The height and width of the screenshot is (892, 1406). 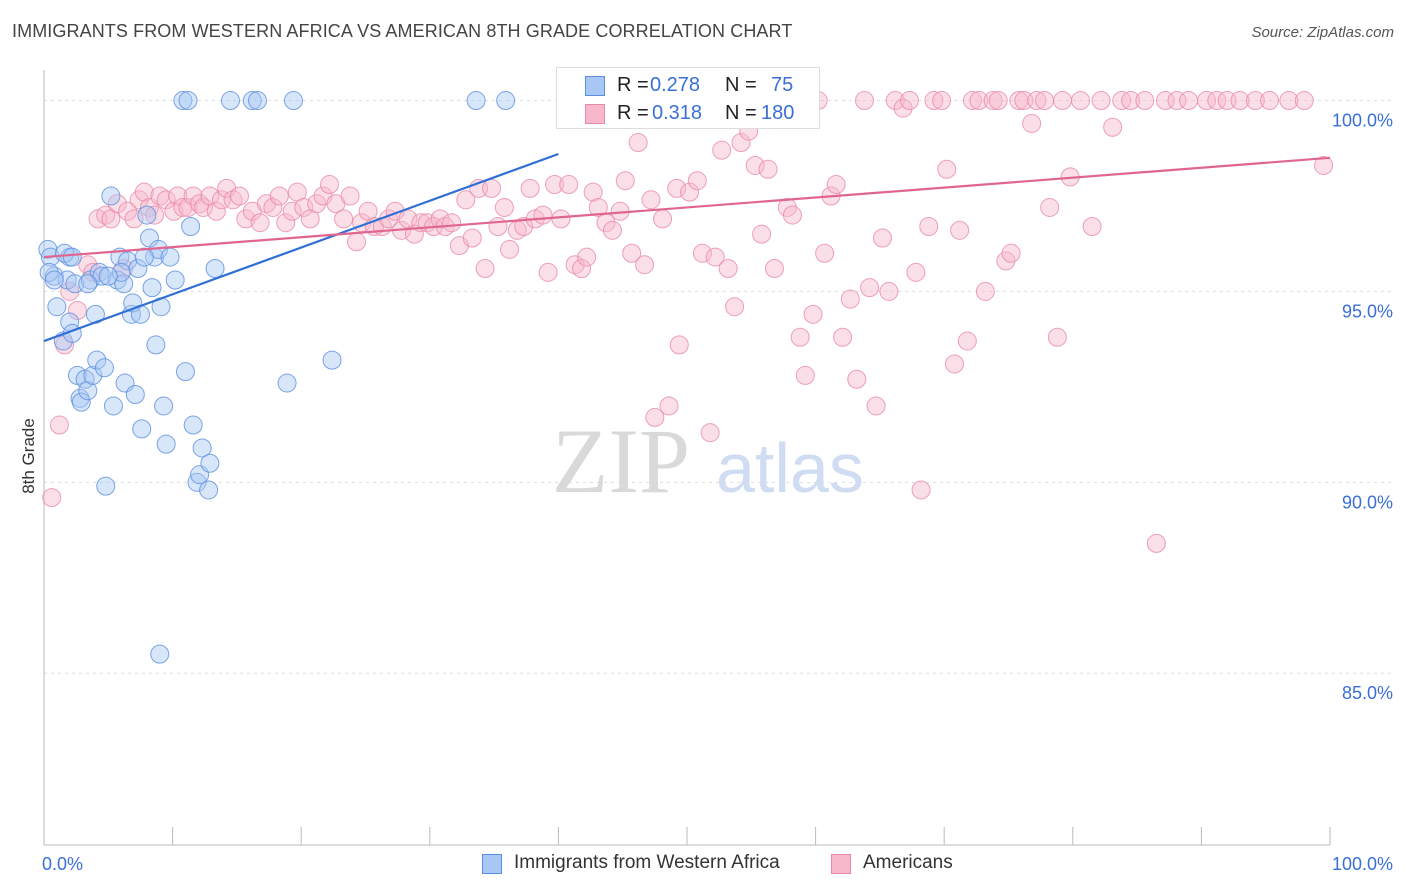 I want to click on legend-n-value: 180, so click(x=778, y=113).